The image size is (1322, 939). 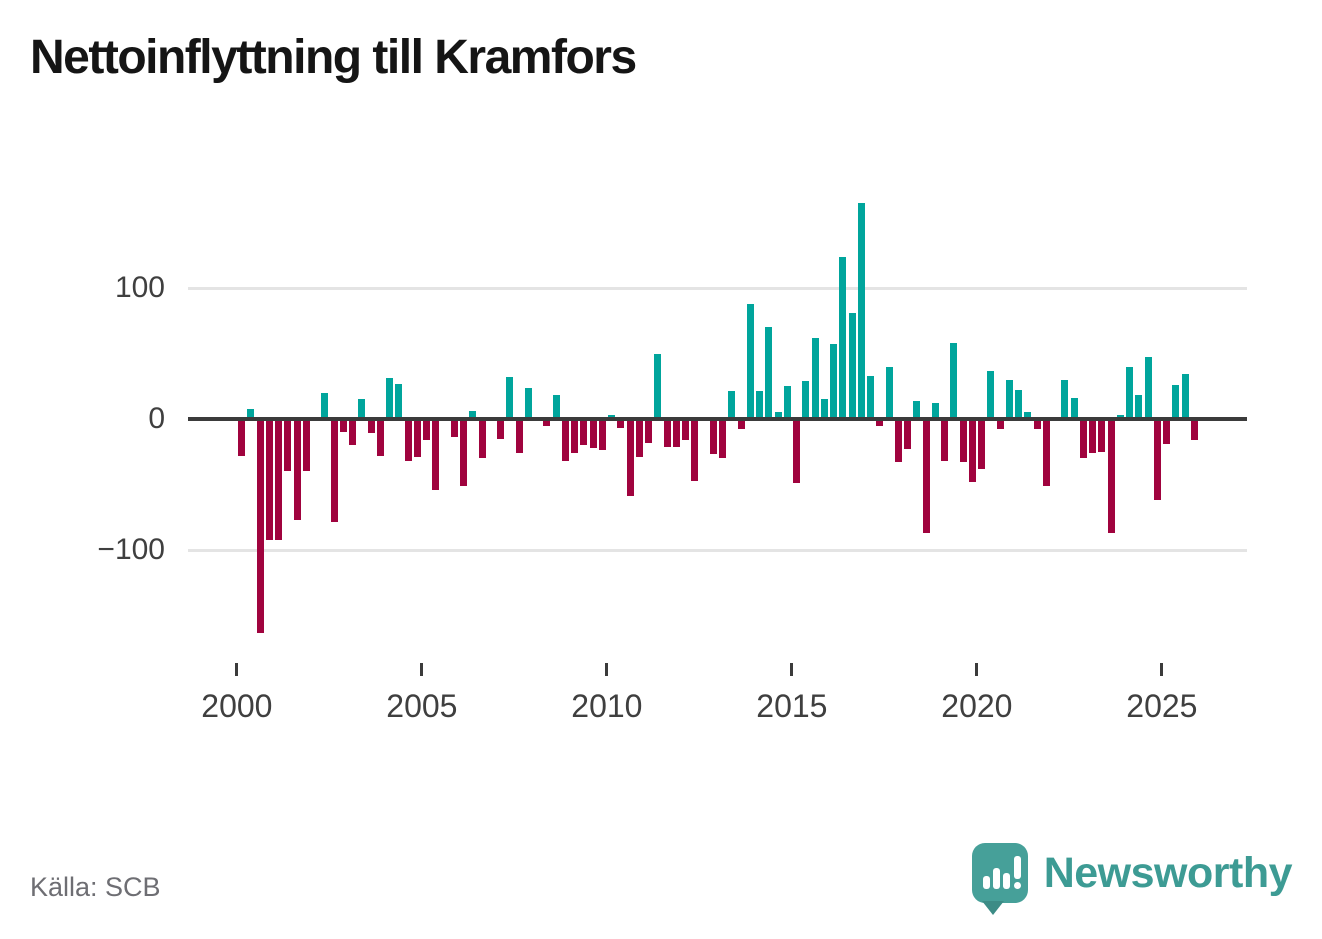 I want to click on x-tick-label: 2025, so click(x=1162, y=706).